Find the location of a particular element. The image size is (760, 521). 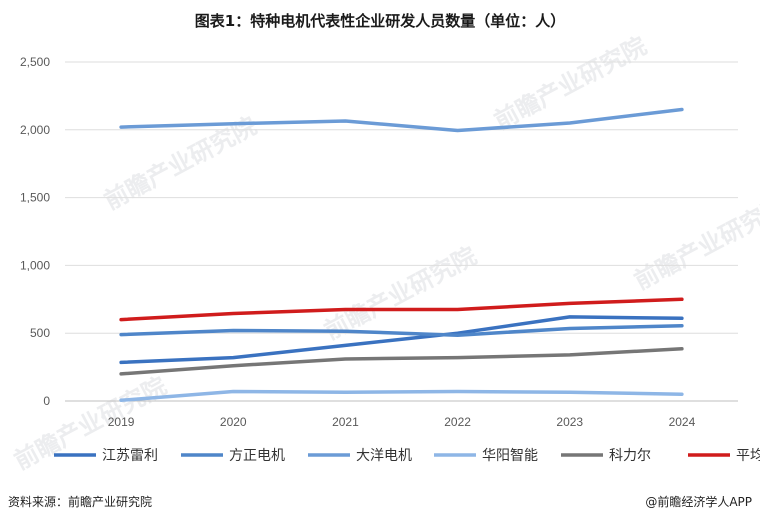

x-tick-label: 2024 is located at coordinates (682, 422).